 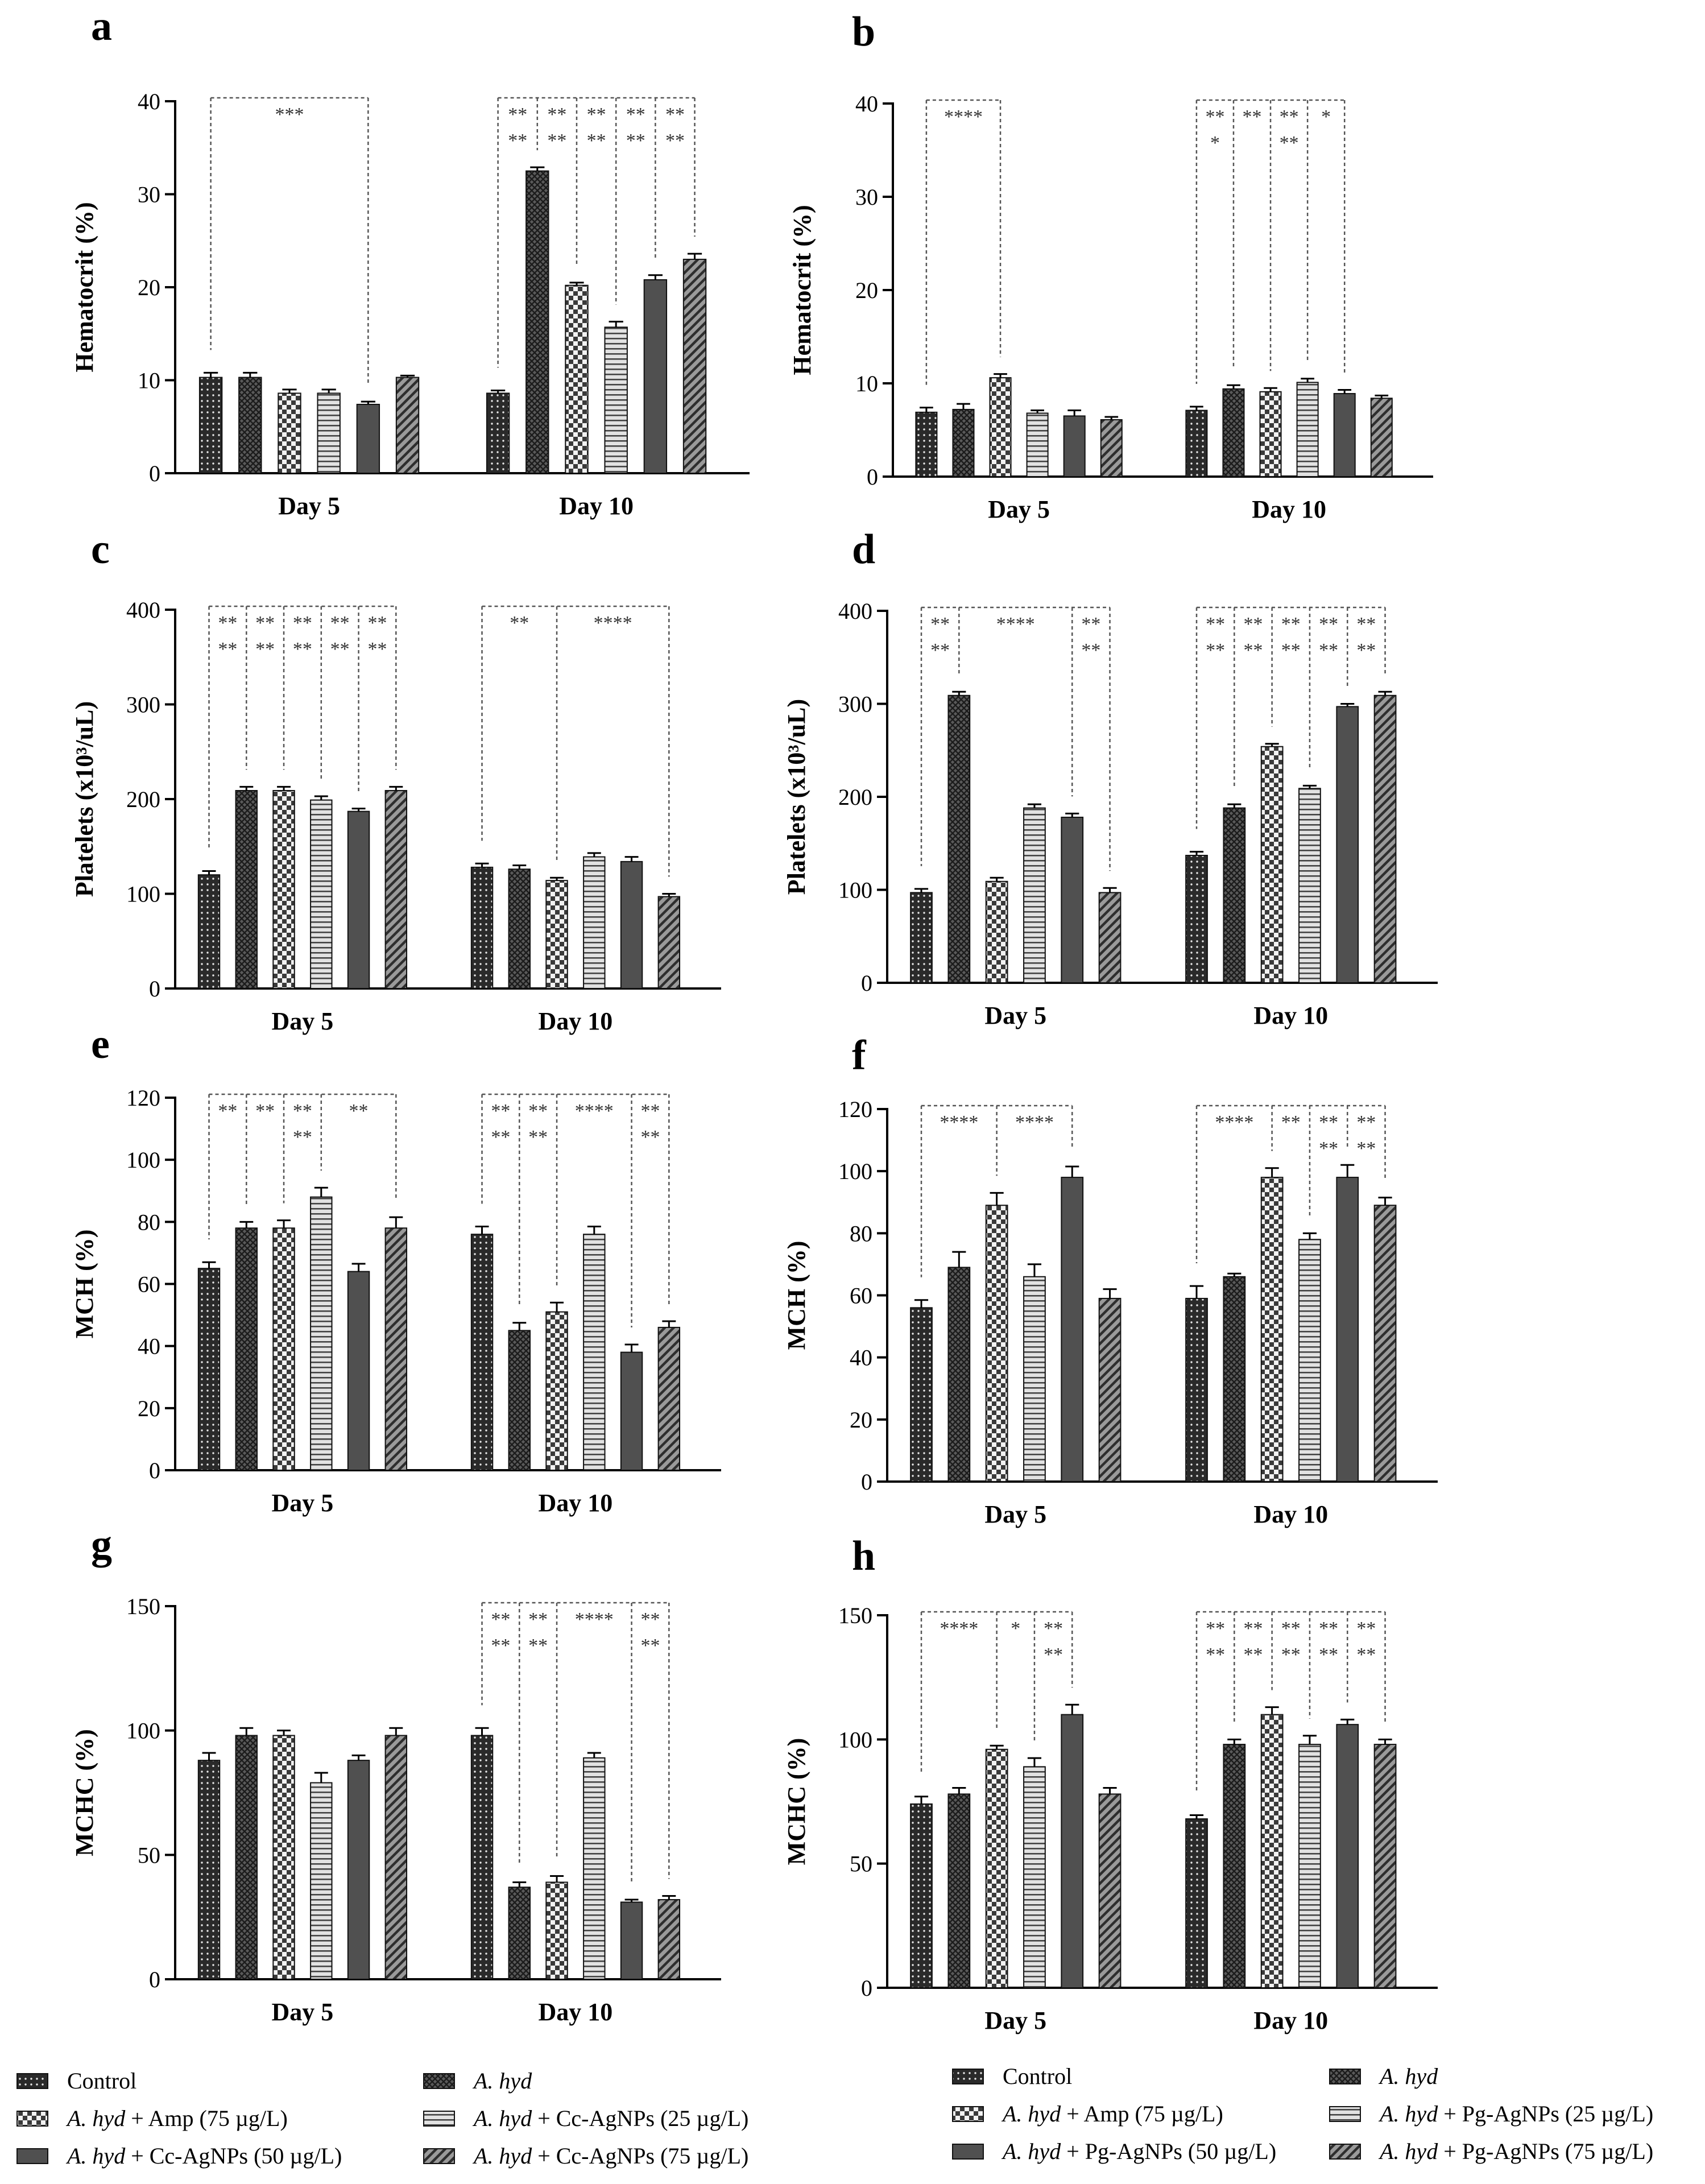 What do you see at coordinates (84, 799) in the screenshot?
I see `y-axis-label: Platelets (x10³/uL)` at bounding box center [84, 799].